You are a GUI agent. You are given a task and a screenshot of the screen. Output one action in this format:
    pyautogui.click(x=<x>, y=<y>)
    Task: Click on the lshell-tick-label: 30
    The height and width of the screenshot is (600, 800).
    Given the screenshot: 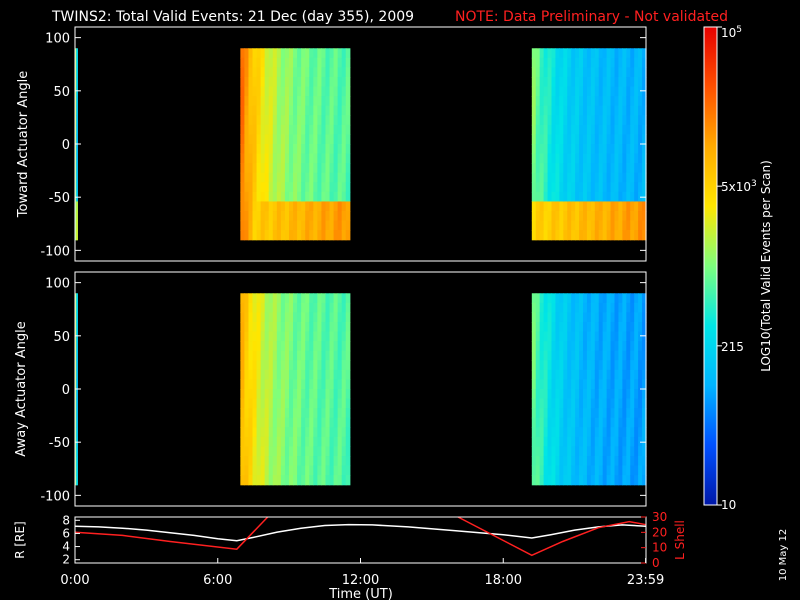 What is the action you would take?
    pyautogui.click(x=659, y=517)
    